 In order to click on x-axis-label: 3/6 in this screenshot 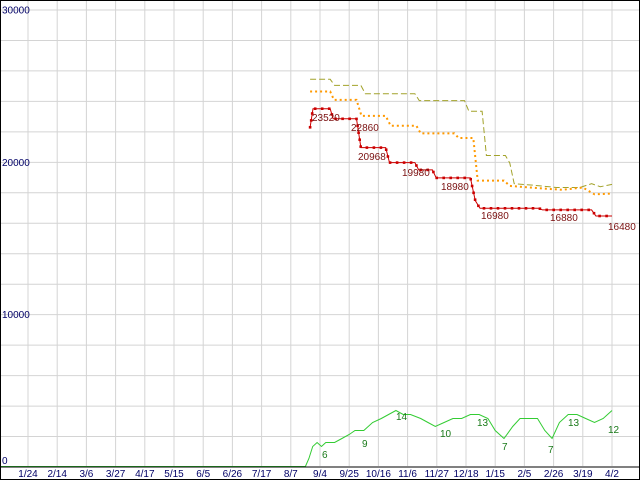, I will do `click(86, 474)`.